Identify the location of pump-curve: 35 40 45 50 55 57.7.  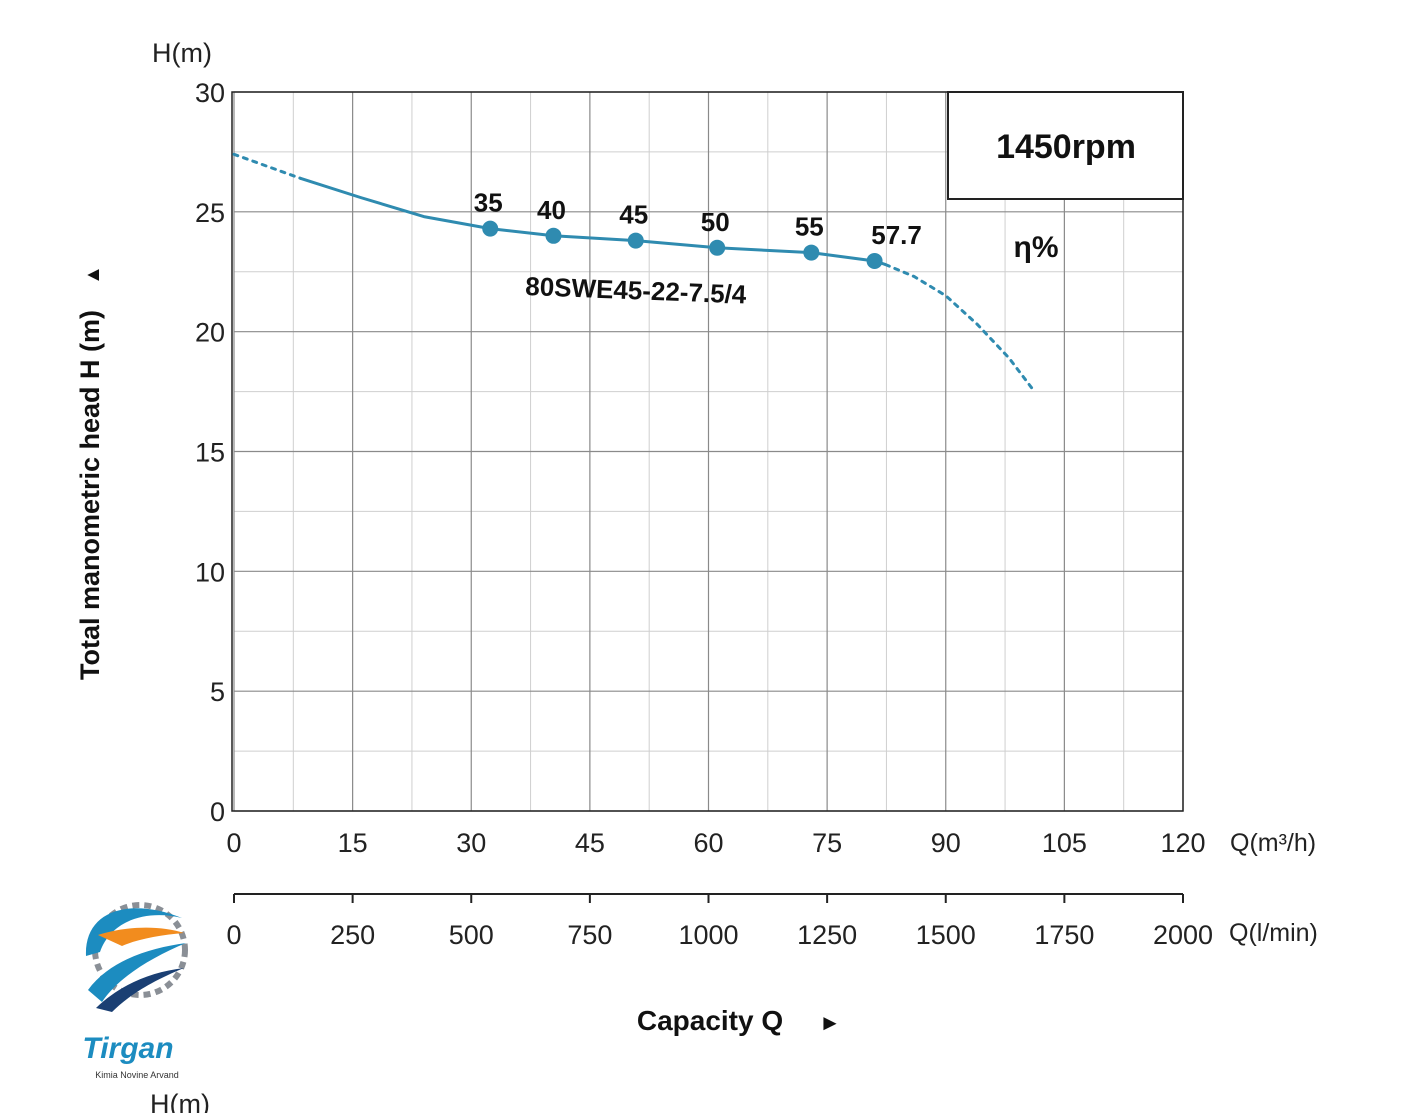
(633, 271).